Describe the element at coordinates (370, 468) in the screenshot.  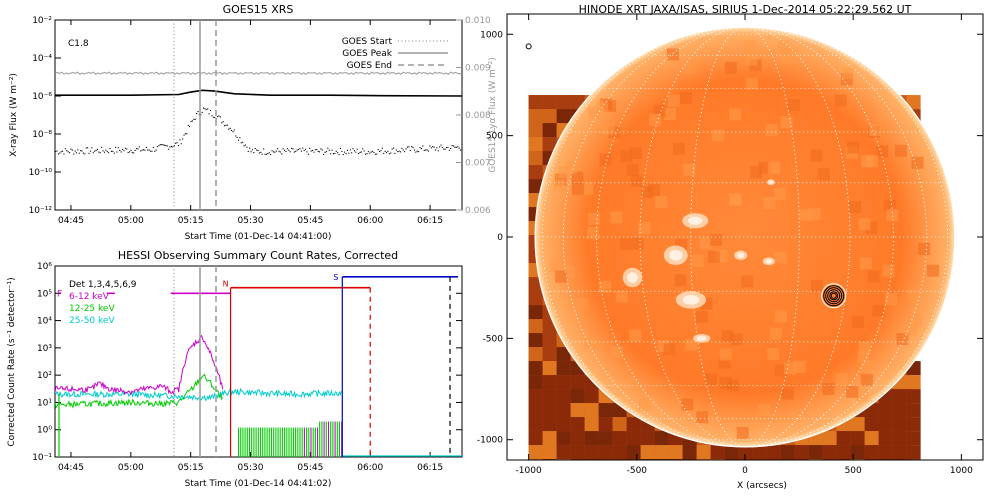
I see `hessi-x-tick-label: 06:00` at that location.